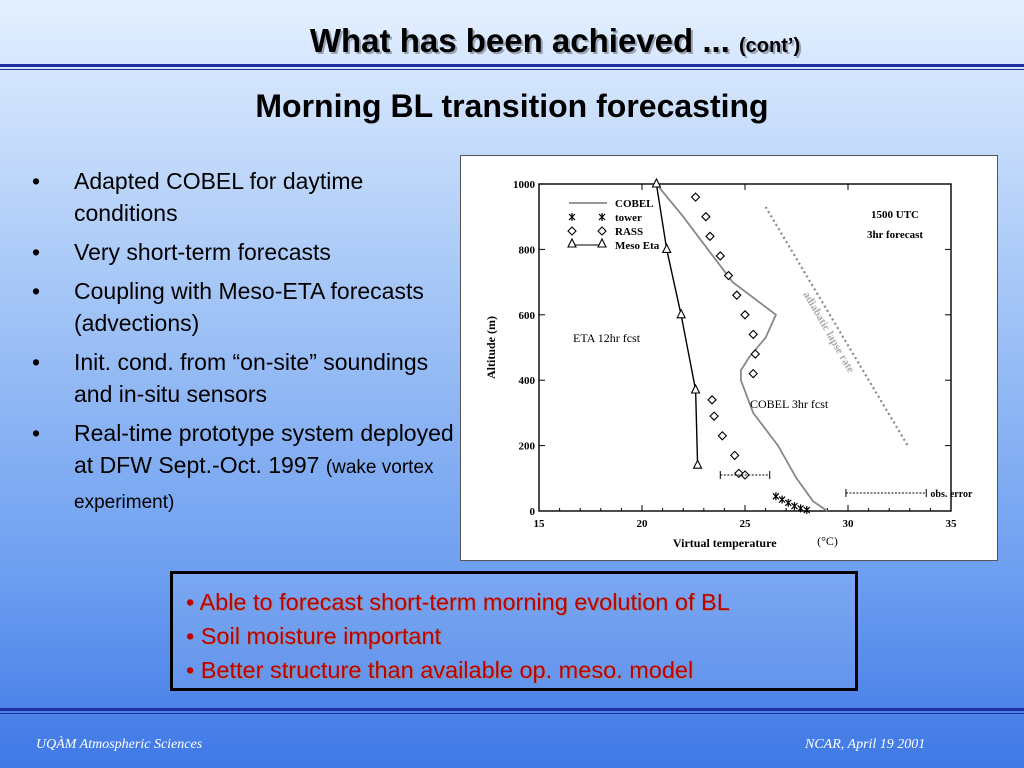 Image resolution: width=1024 pixels, height=768 pixels. Describe the element at coordinates (512, 711) in the screenshot. I see `bottom-rule` at that location.